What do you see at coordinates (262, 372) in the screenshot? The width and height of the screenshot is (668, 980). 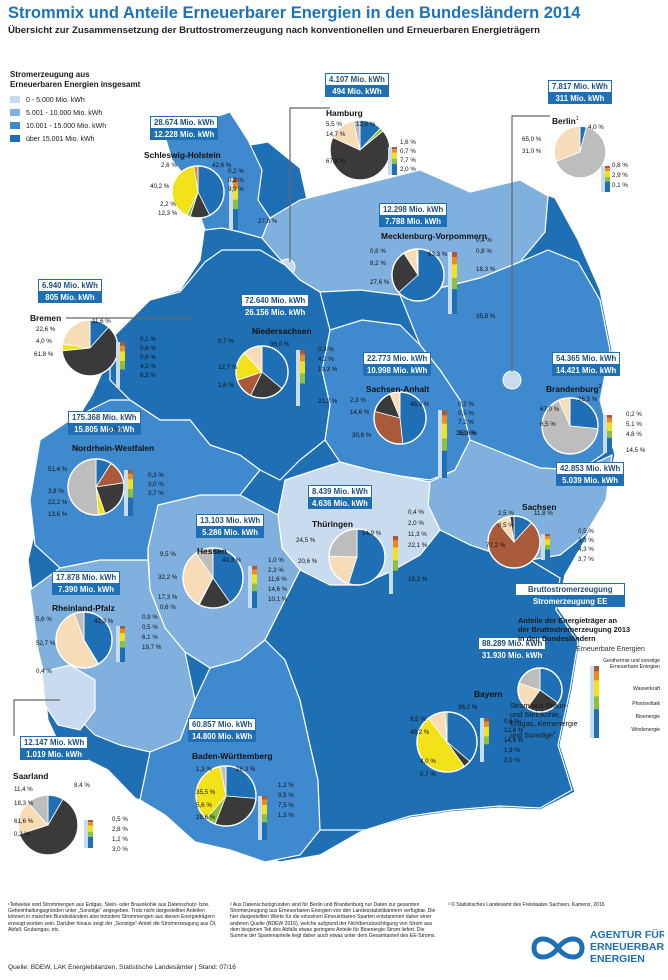 I see `pie-ni` at bounding box center [262, 372].